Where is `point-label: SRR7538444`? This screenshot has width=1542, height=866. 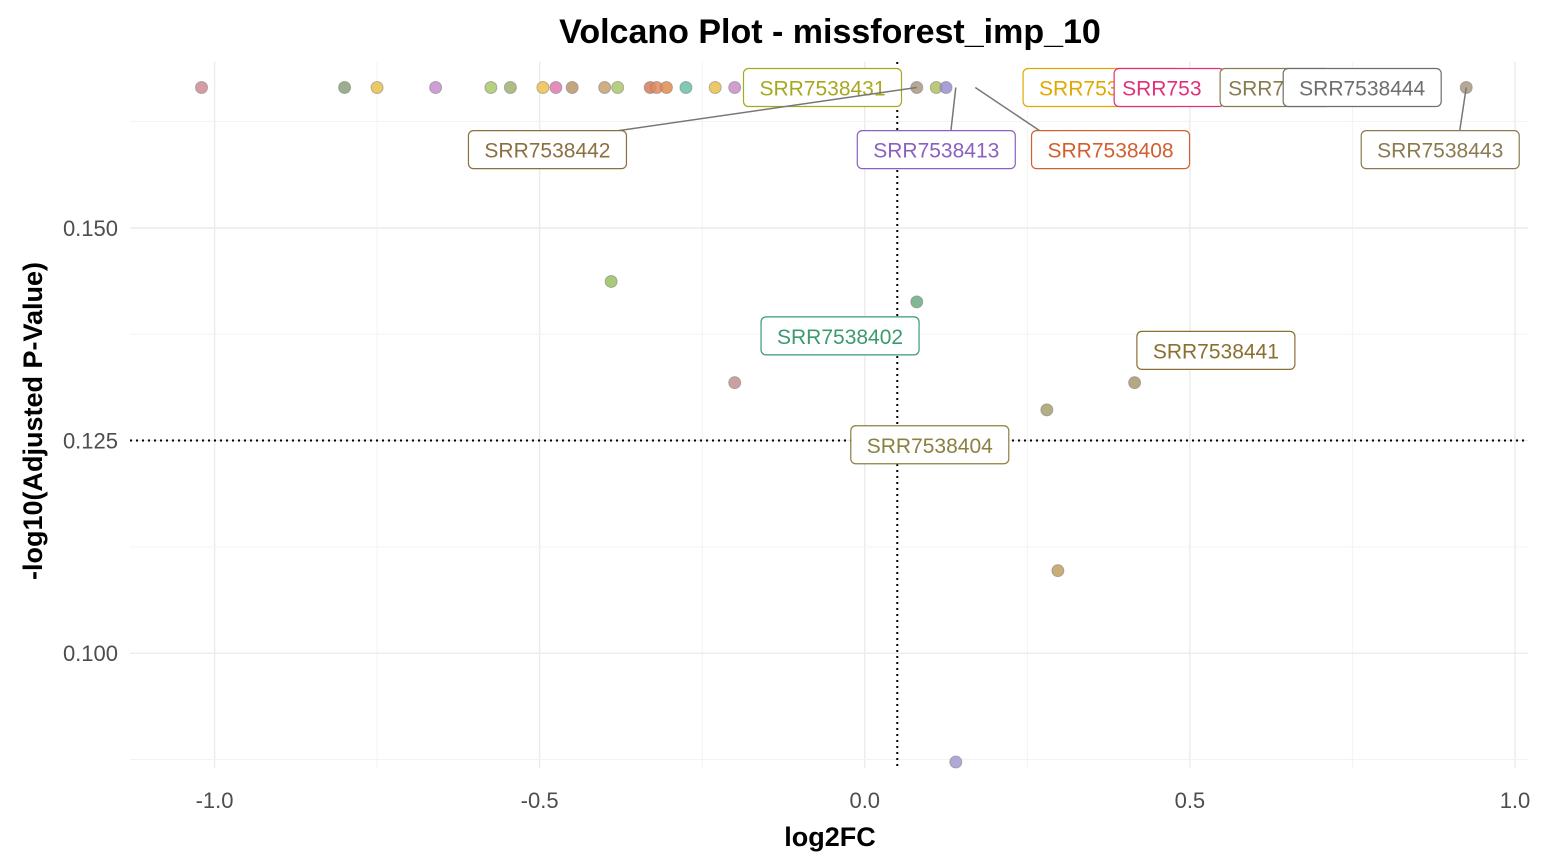 point-label: SRR7538444 is located at coordinates (1362, 87).